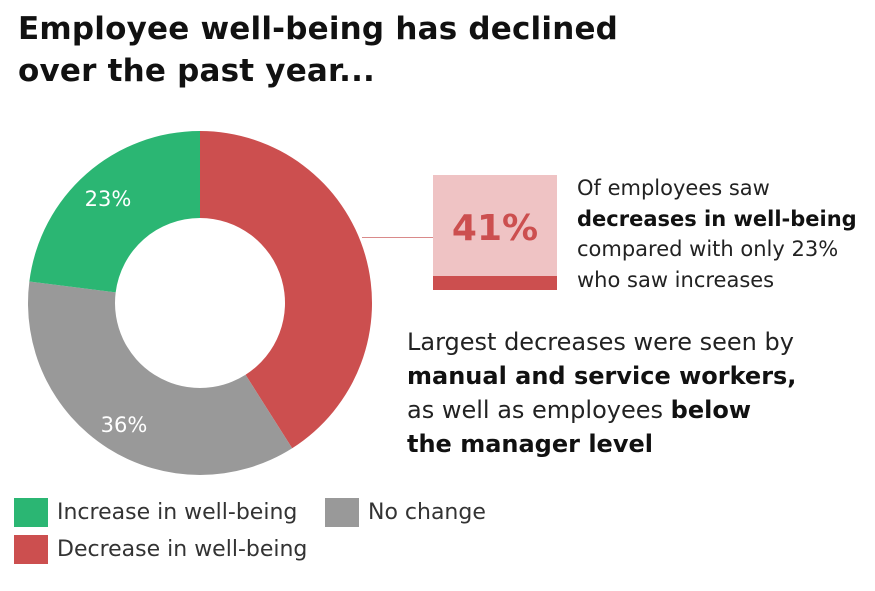  Describe the element at coordinates (427, 512) in the screenshot. I see `legend-label-no-change: No change` at that location.